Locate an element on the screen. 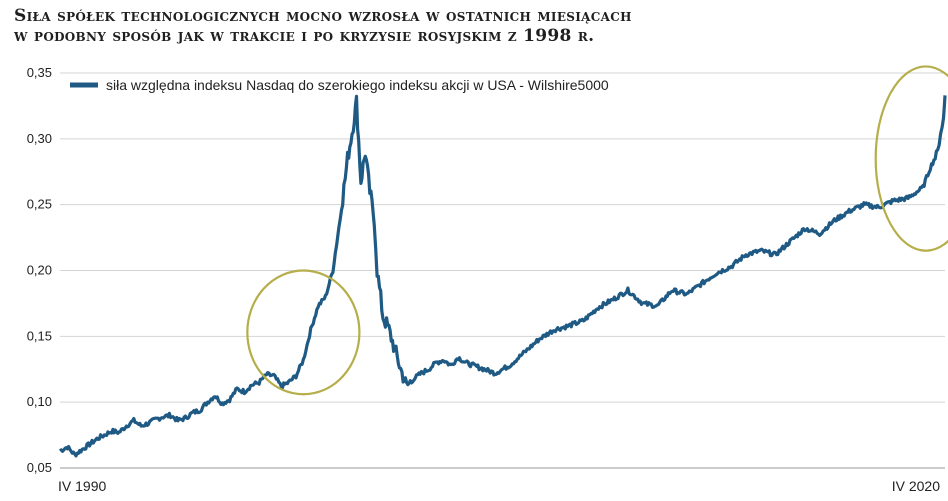  y-tick-label: 0,20 is located at coordinates (39, 270).